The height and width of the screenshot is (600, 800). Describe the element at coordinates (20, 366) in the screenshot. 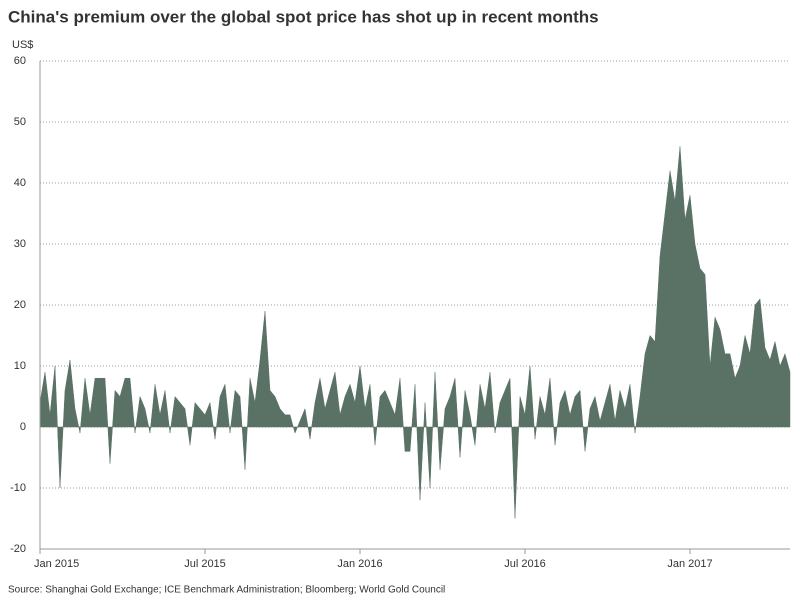

I see `y-tick-label: 10` at that location.